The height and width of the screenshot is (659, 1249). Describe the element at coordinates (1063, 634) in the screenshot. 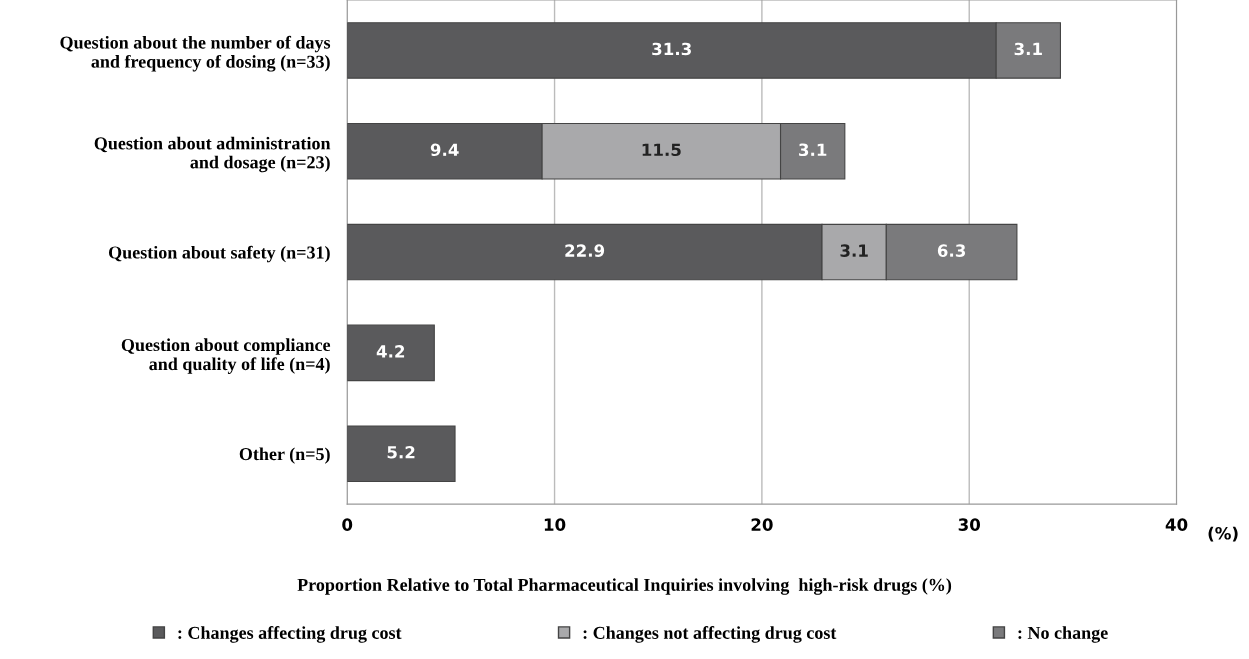

I see `legend-label: : No change` at that location.